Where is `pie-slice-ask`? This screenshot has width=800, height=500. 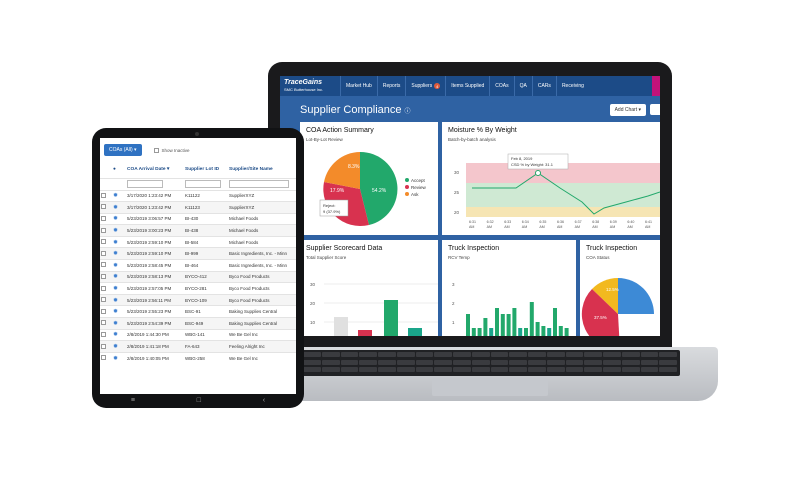
pie-slice-ask is located at coordinates (342, 170).